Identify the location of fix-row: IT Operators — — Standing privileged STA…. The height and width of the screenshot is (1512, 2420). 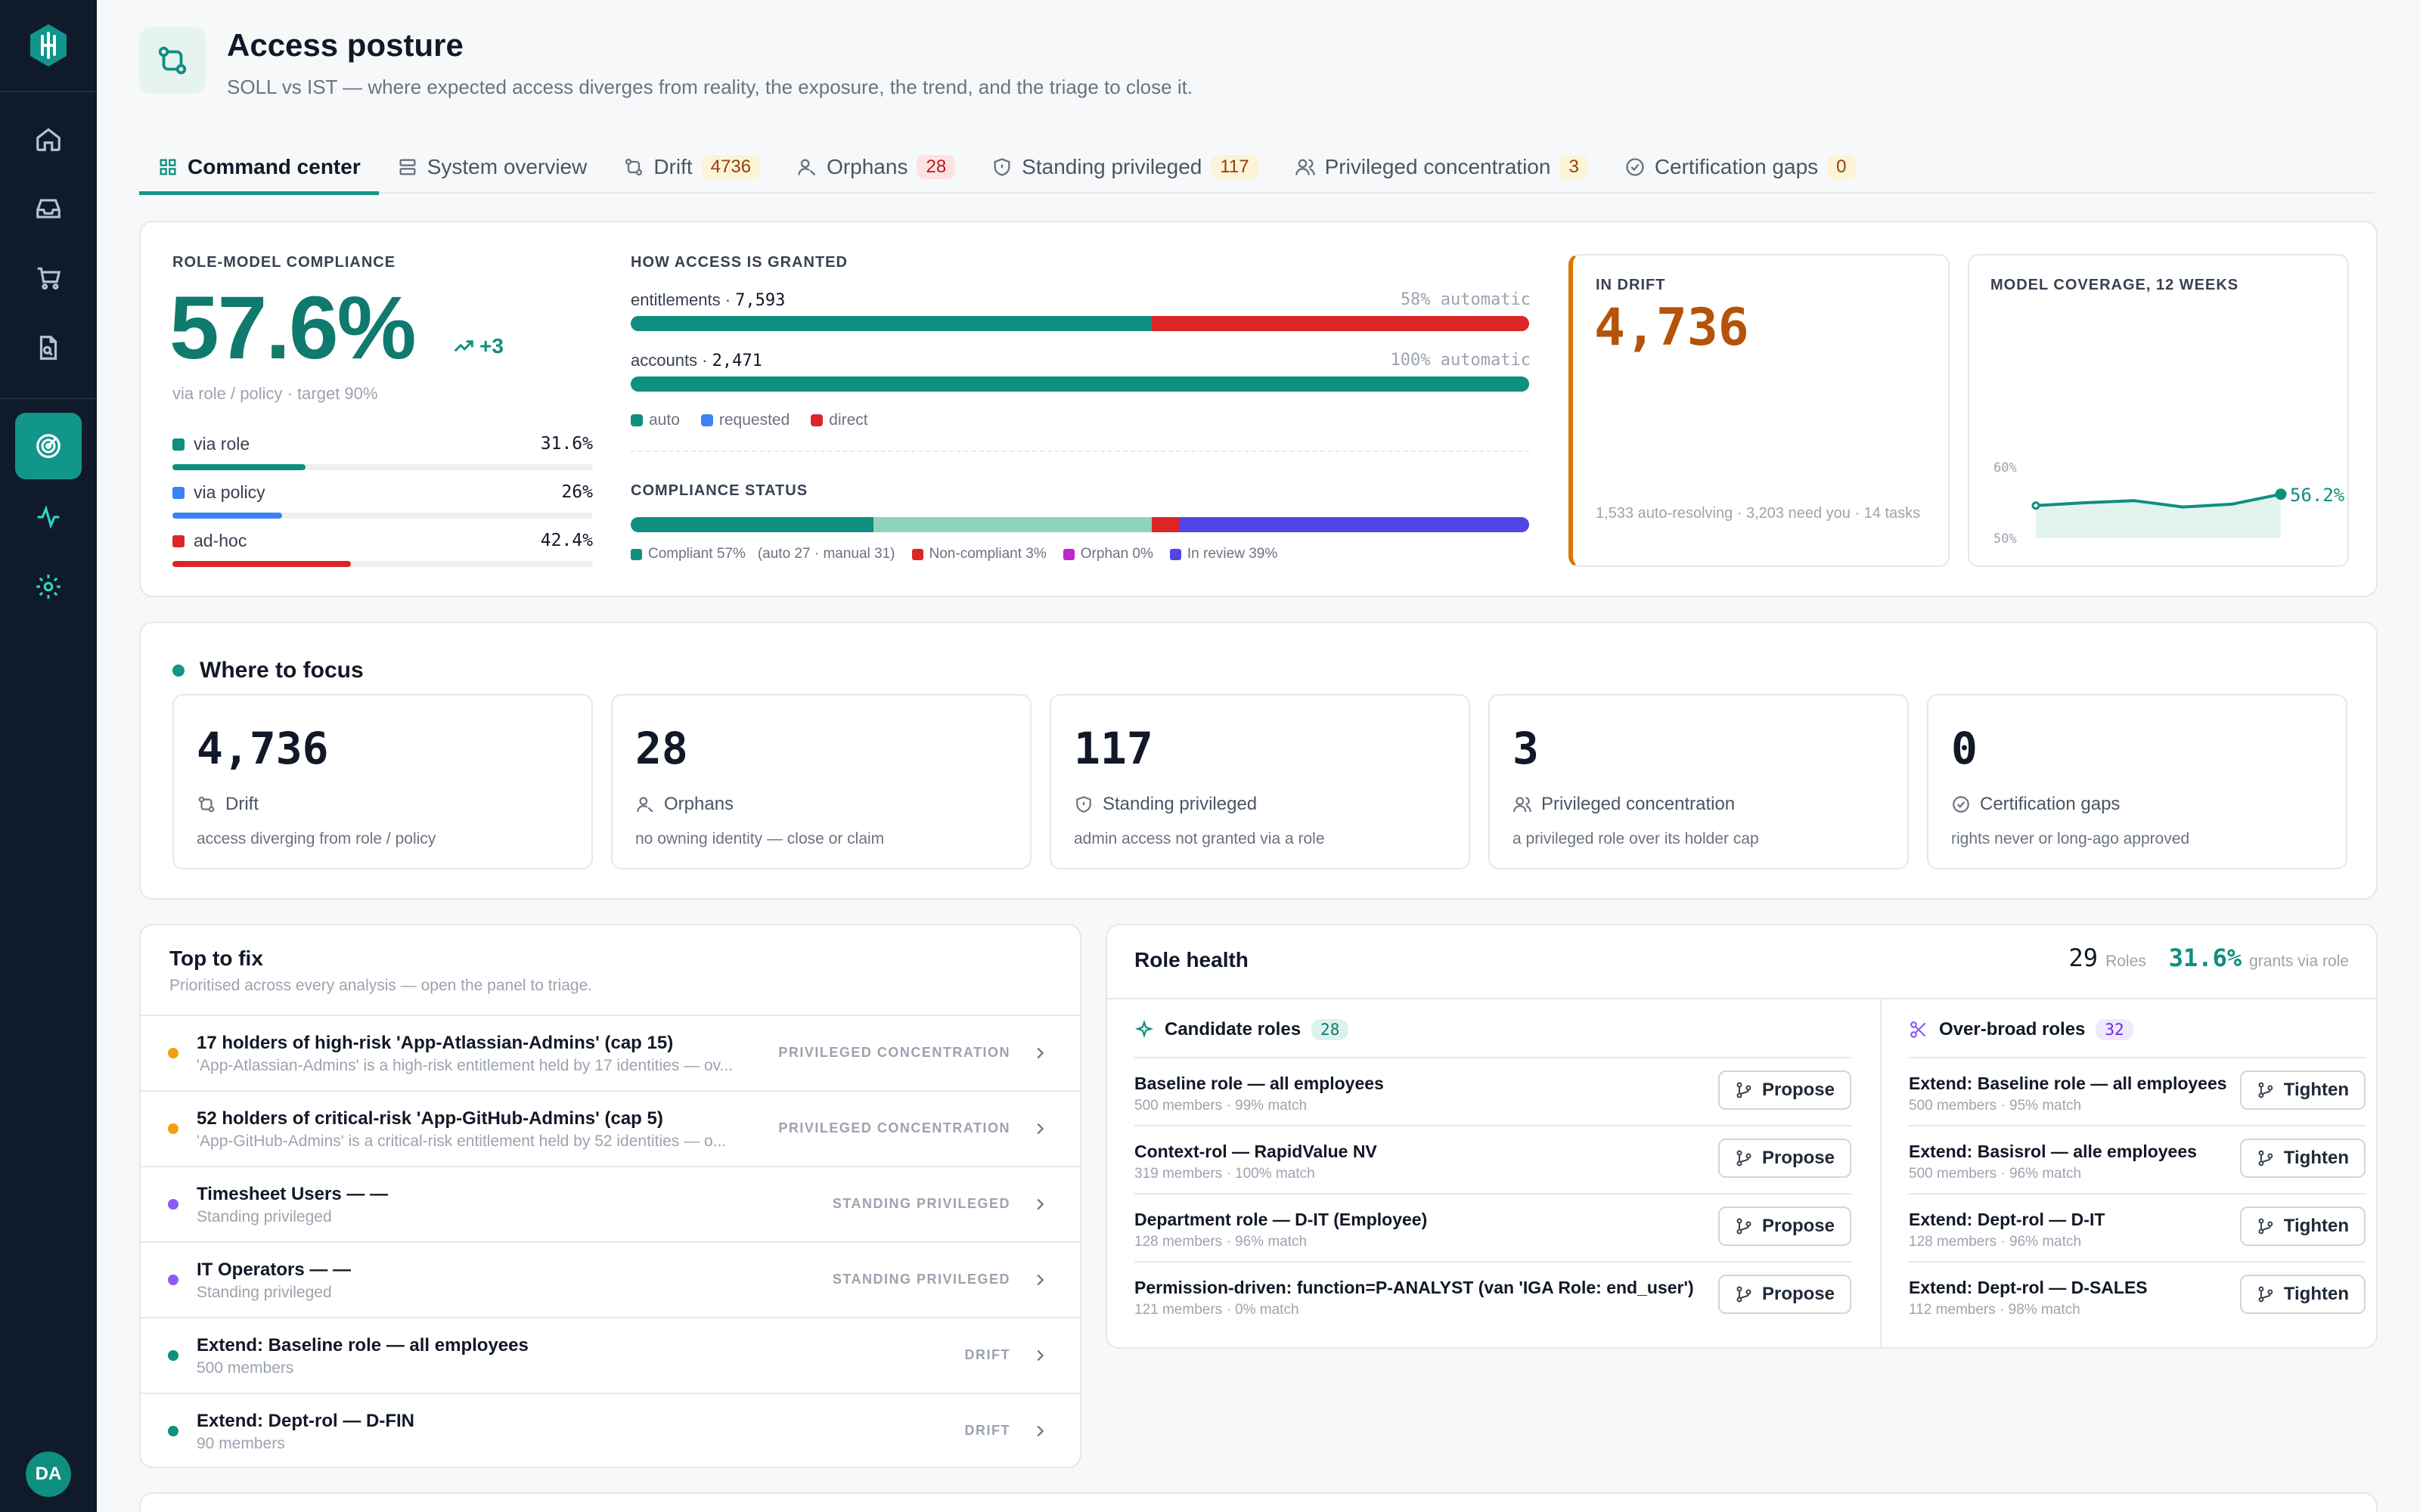
(610, 1280).